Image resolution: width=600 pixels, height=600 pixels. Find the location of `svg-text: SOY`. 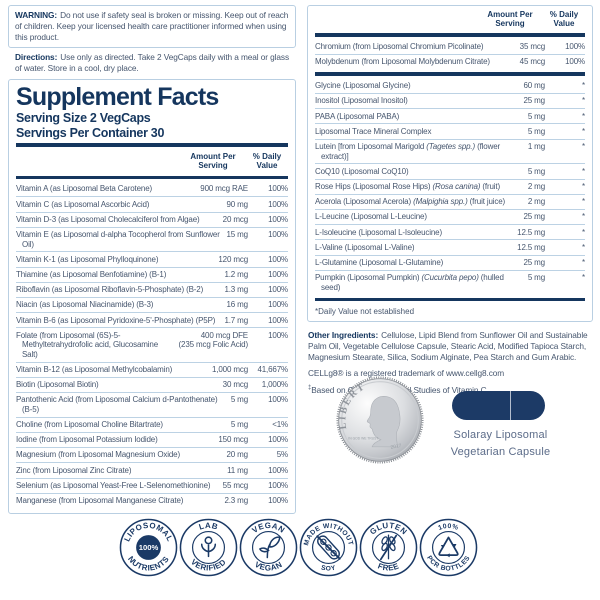

svg-text: SOY is located at coordinates (328, 568).